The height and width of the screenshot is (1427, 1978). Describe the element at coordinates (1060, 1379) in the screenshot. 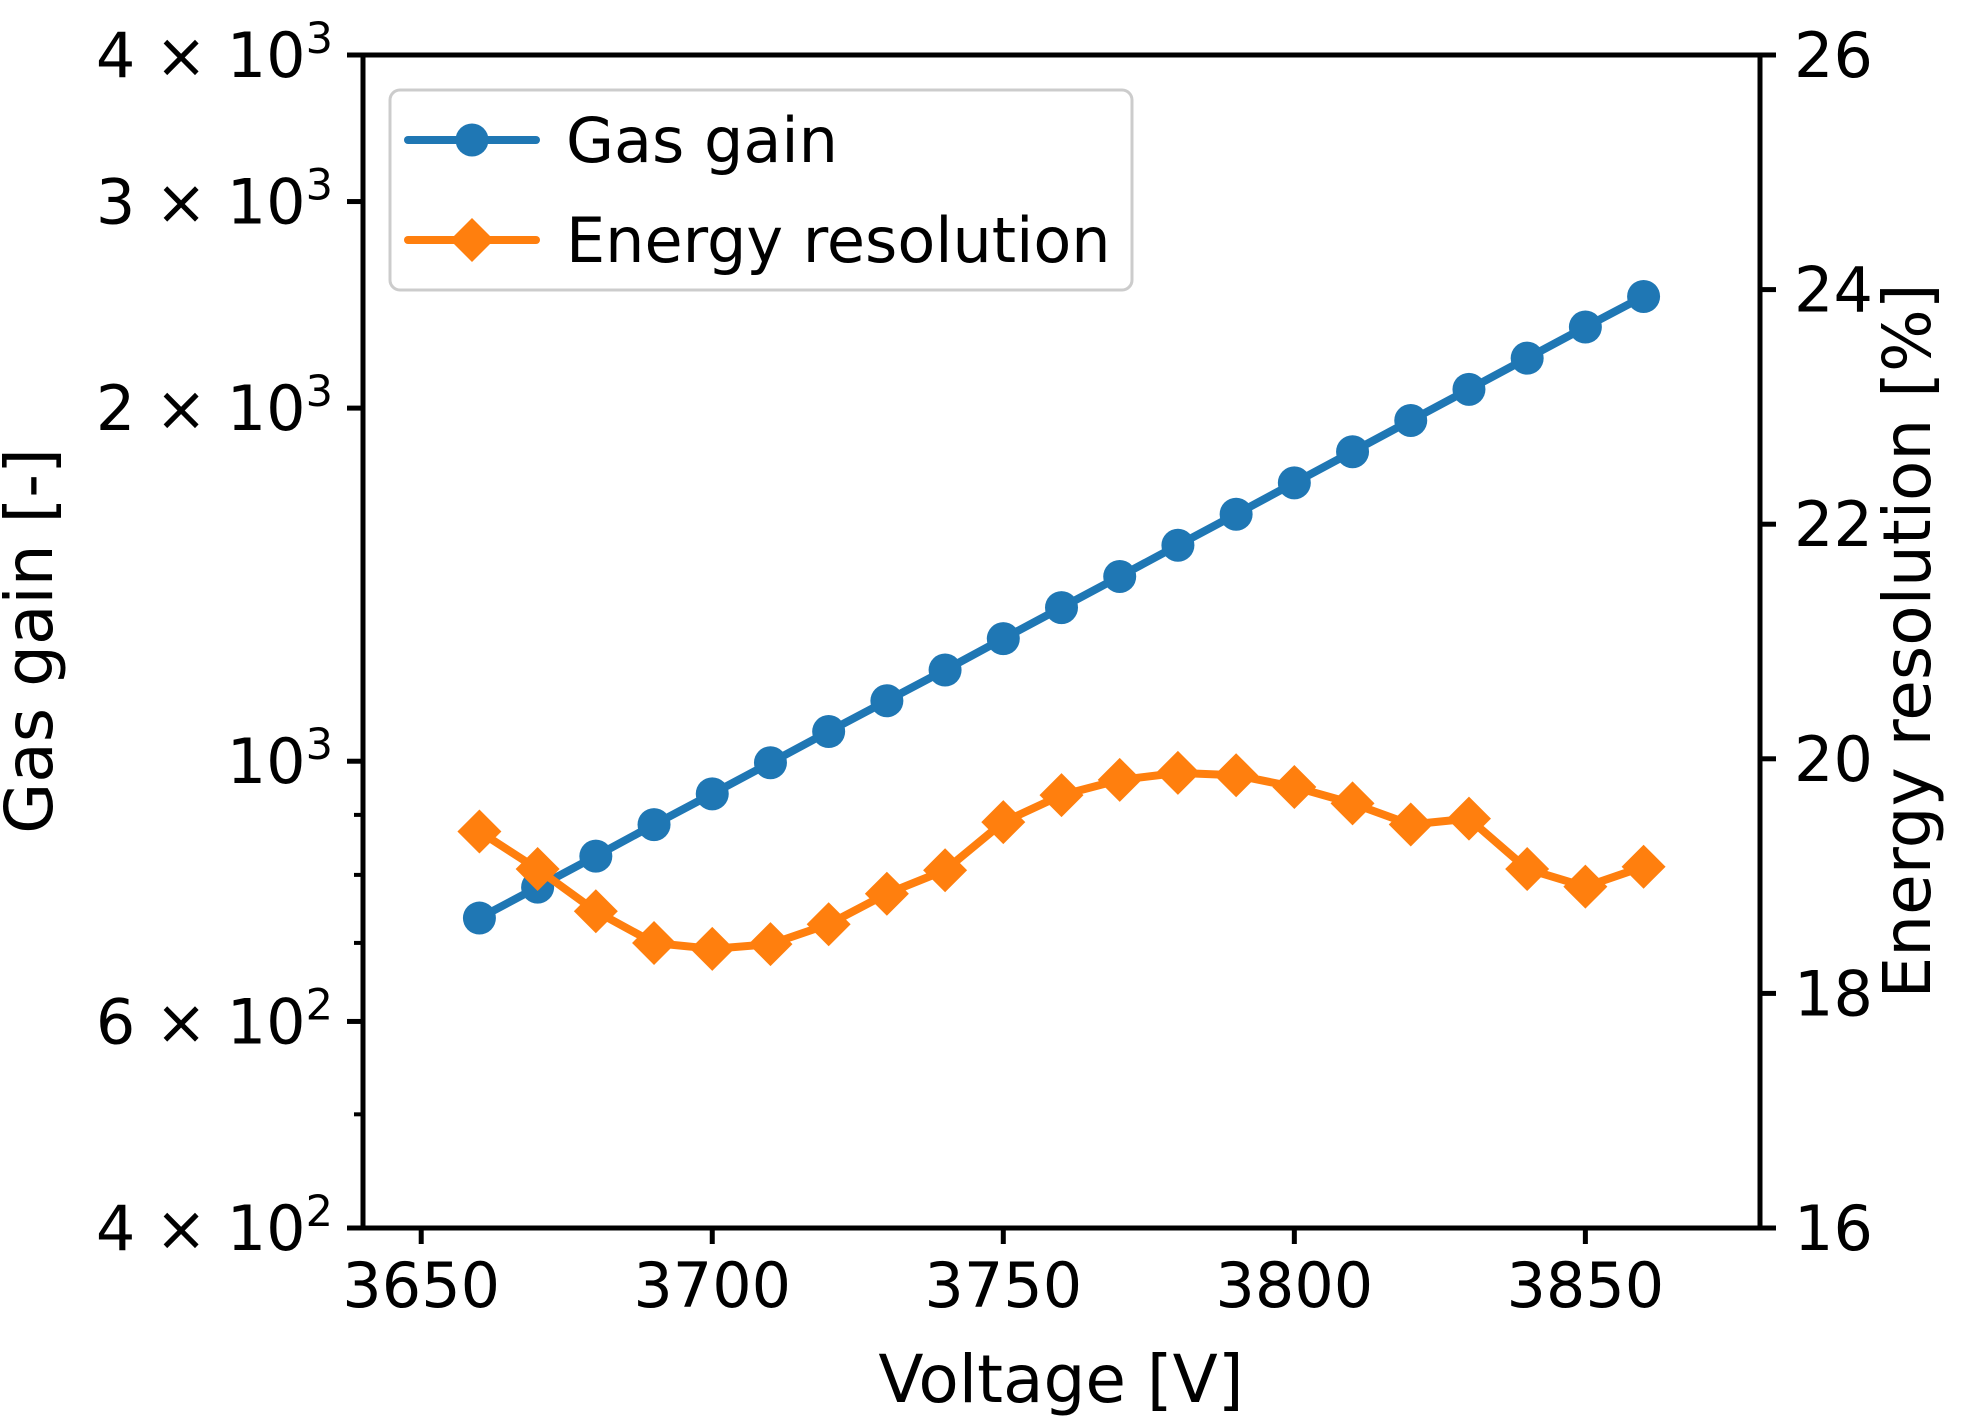

I see `x-axis-label: Voltage [V]` at that location.